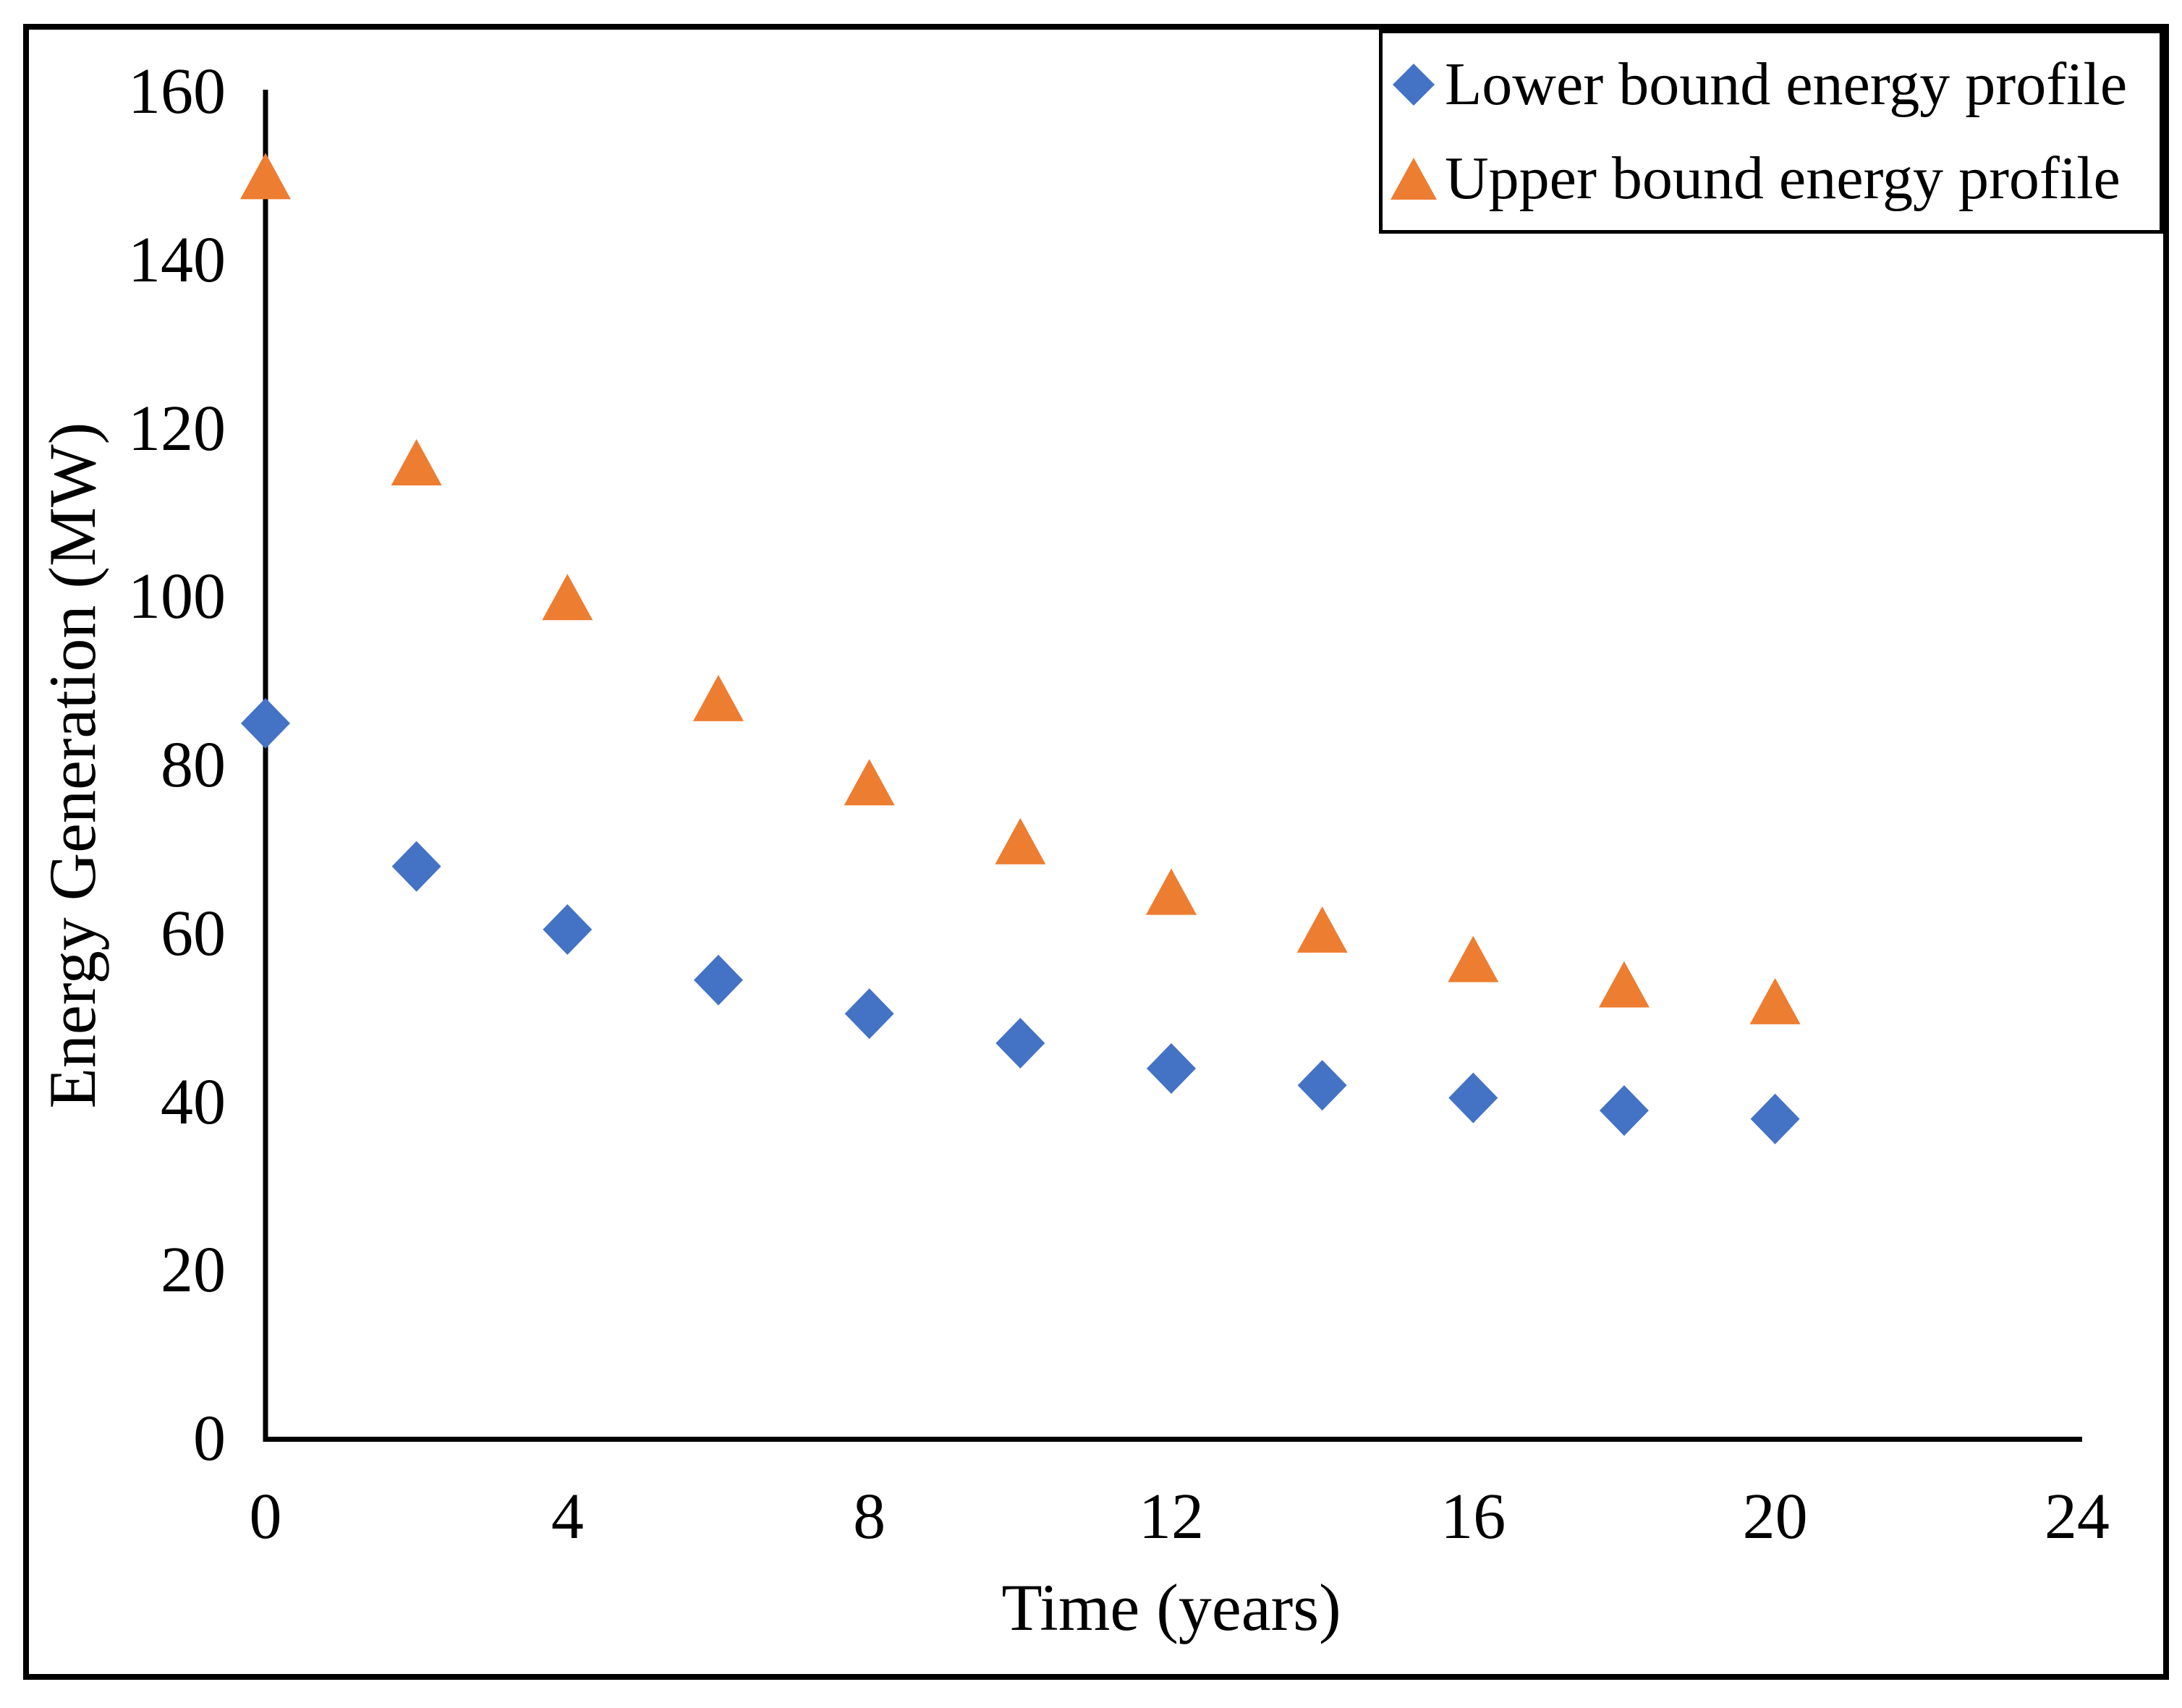  Describe the element at coordinates (1775, 1516) in the screenshot. I see `x-tick-label: 20` at that location.